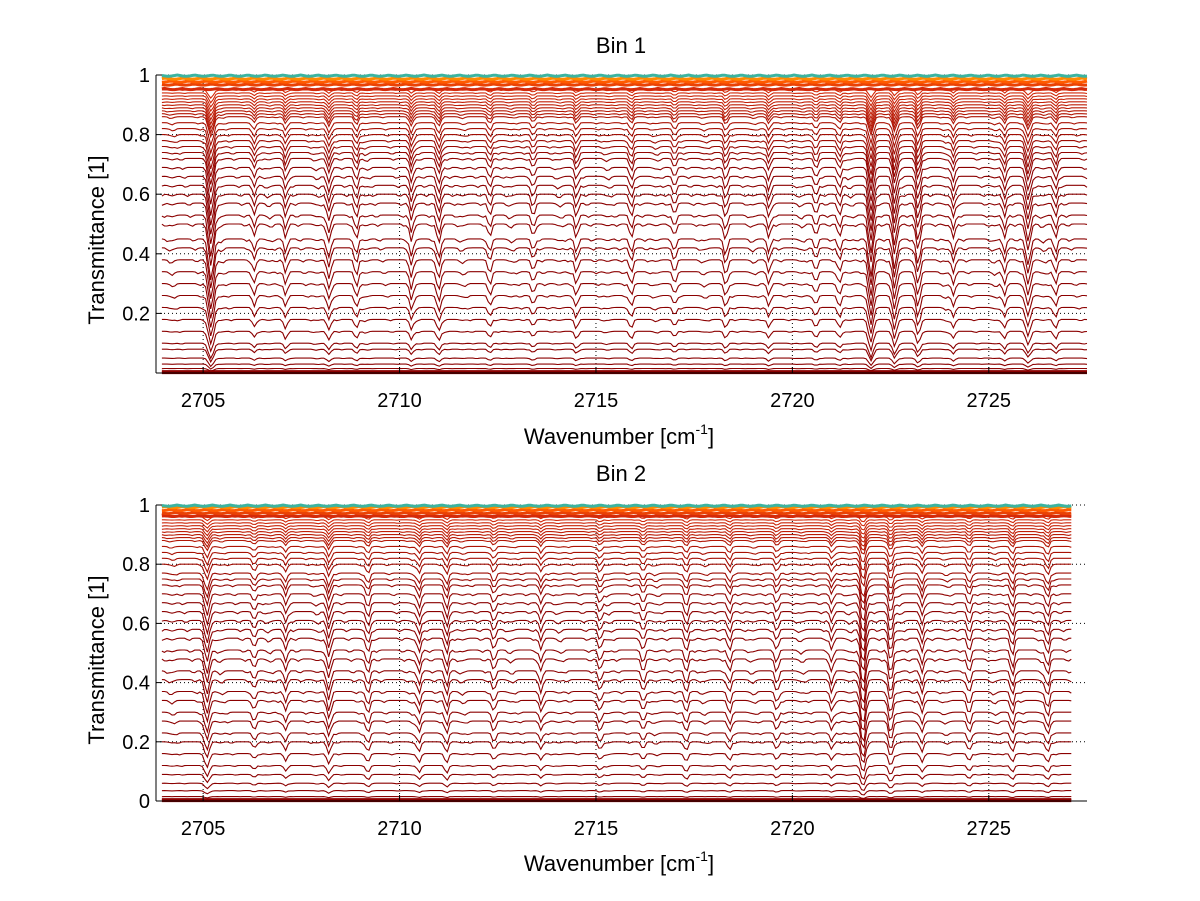 The image size is (1200, 901). What do you see at coordinates (596, 829) in the screenshot?
I see `x-tick-label: 2715` at bounding box center [596, 829].